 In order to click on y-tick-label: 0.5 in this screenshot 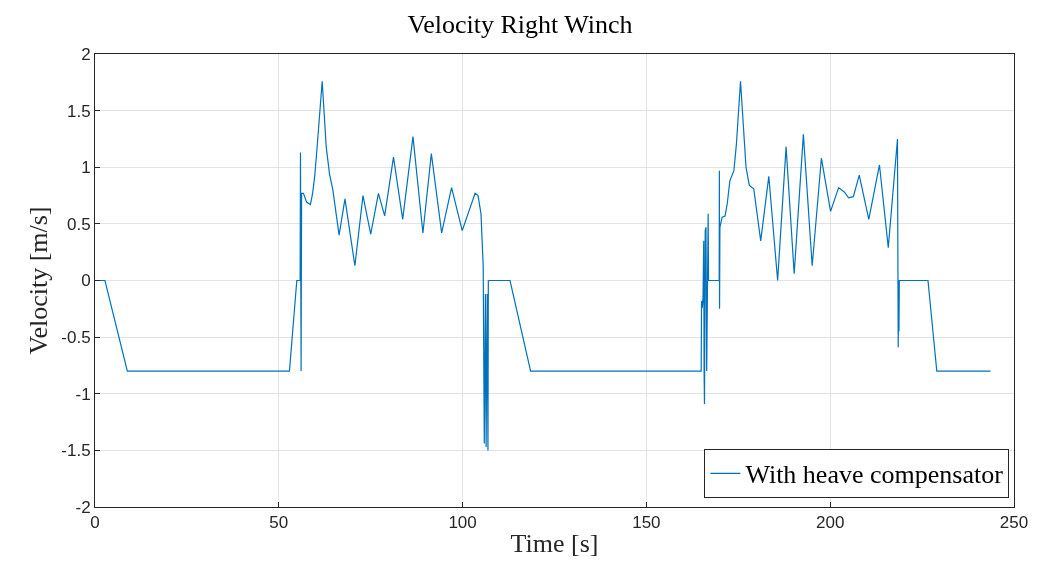, I will do `click(78, 224)`.